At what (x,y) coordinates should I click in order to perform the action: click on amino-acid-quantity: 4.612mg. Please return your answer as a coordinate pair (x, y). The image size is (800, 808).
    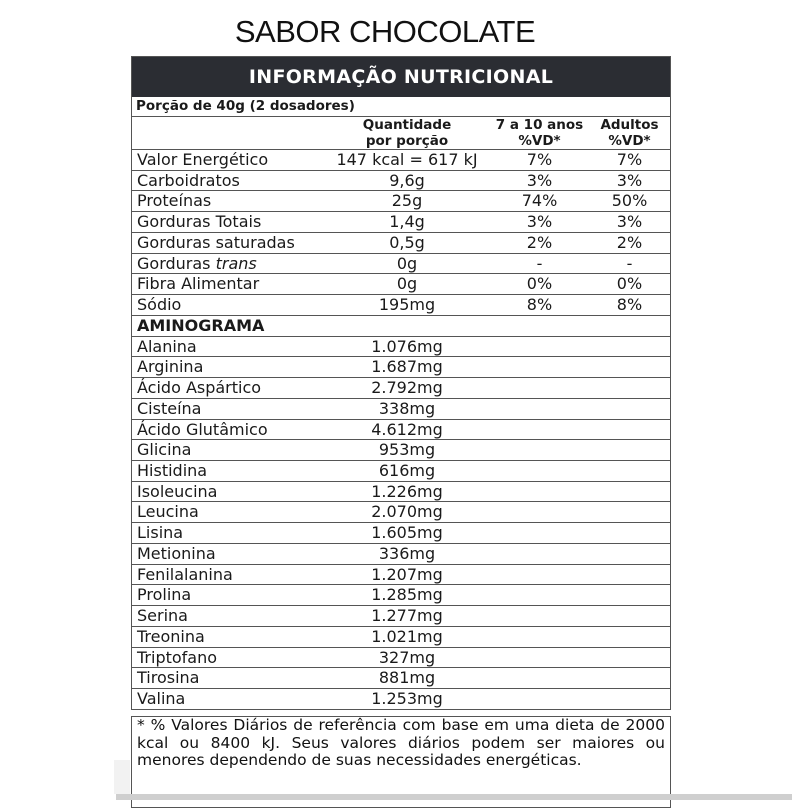
    Looking at the image, I should click on (407, 429).